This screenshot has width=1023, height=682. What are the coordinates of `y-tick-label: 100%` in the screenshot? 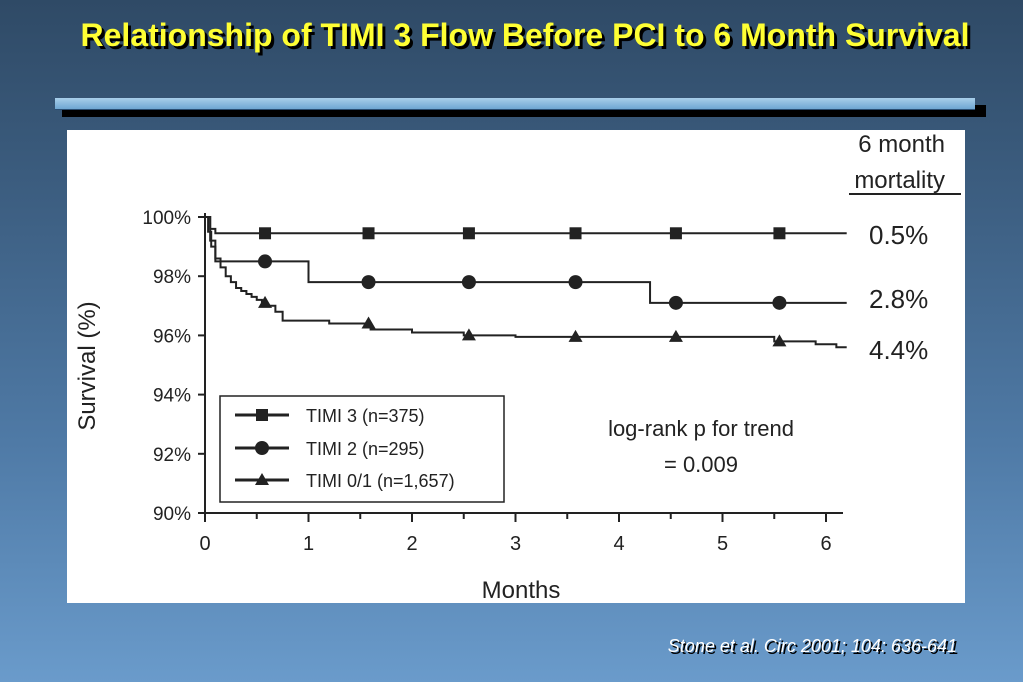 It's located at (166, 218).